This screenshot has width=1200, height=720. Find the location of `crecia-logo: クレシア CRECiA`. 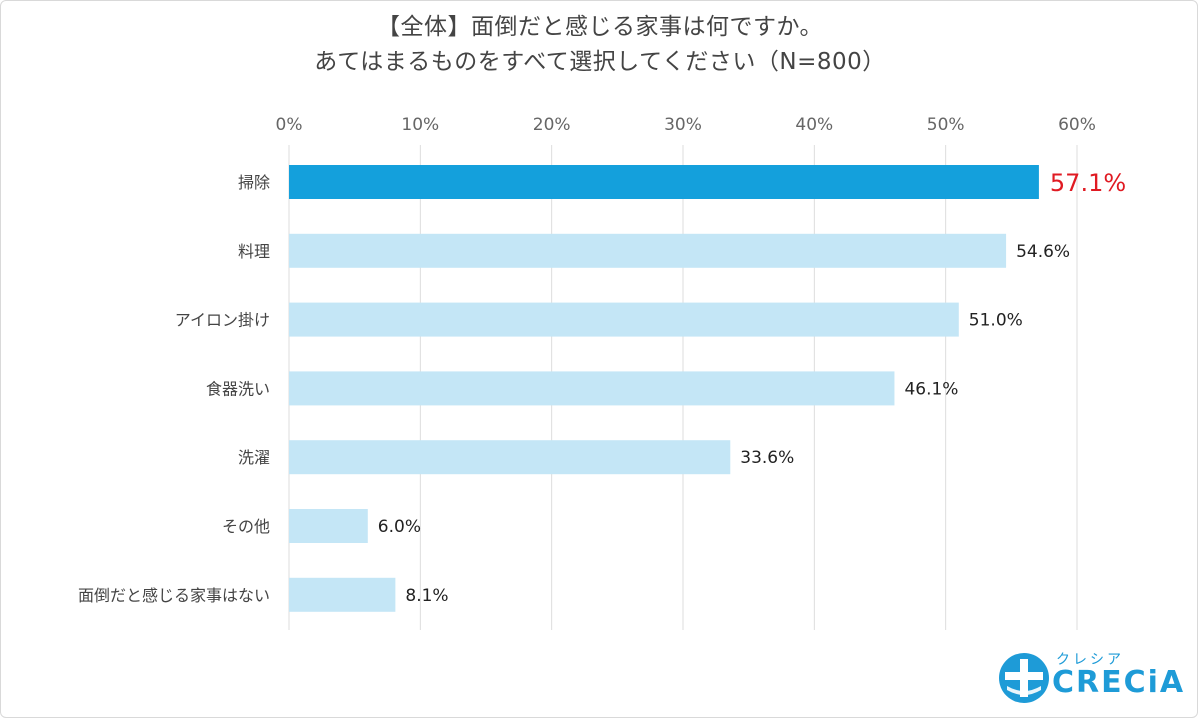

crecia-logo: クレシア CRECiA is located at coordinates (1090, 678).